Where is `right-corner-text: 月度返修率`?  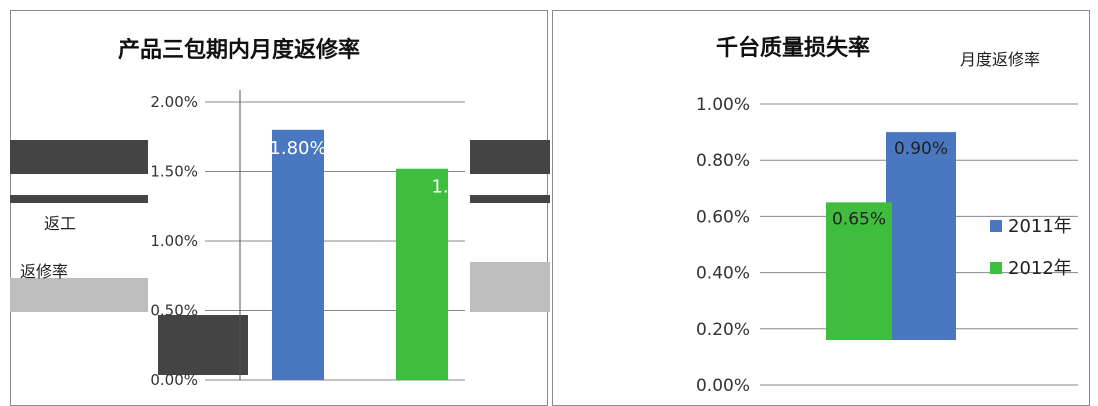
right-corner-text: 月度返修率 is located at coordinates (1000, 59).